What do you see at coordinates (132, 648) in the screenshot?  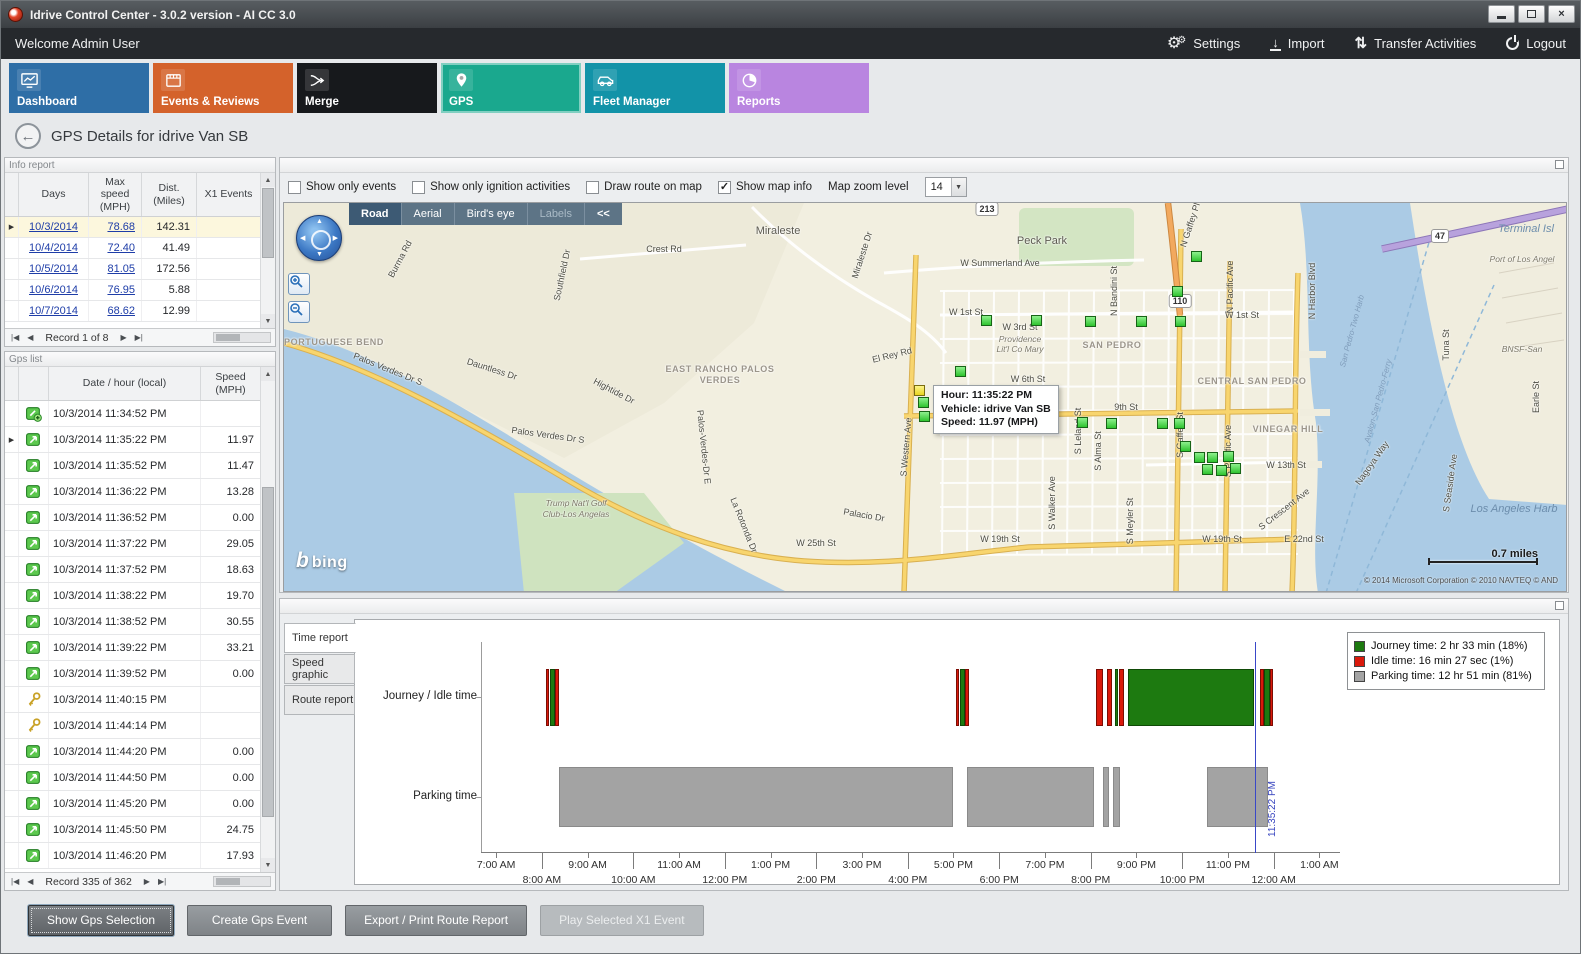 I see `gps-list-row: 10/3/2014 11:39:22 PM 33.21` at bounding box center [132, 648].